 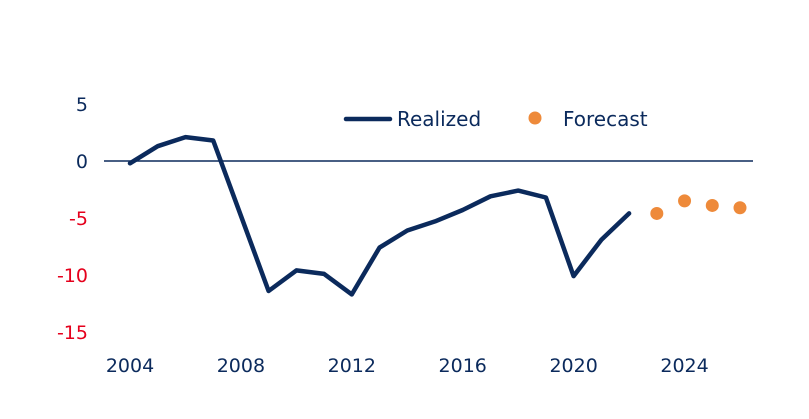 What do you see at coordinates (241, 366) in the screenshot?
I see `x-tick-label: 2008` at bounding box center [241, 366].